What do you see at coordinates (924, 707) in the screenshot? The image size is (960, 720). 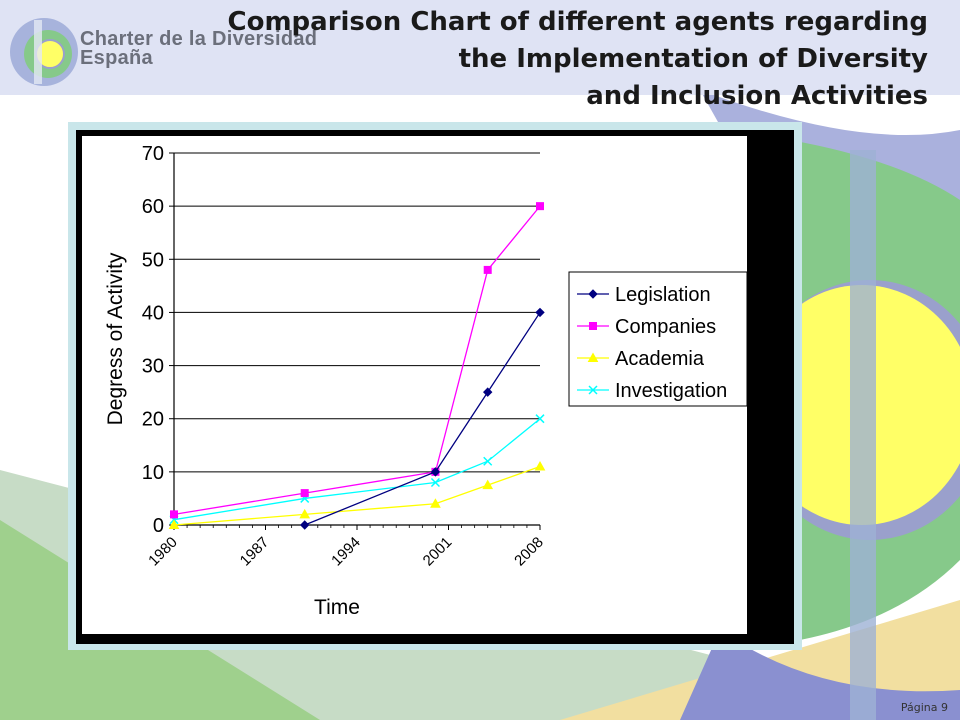 I see `page-number: Página 9` at bounding box center [924, 707].